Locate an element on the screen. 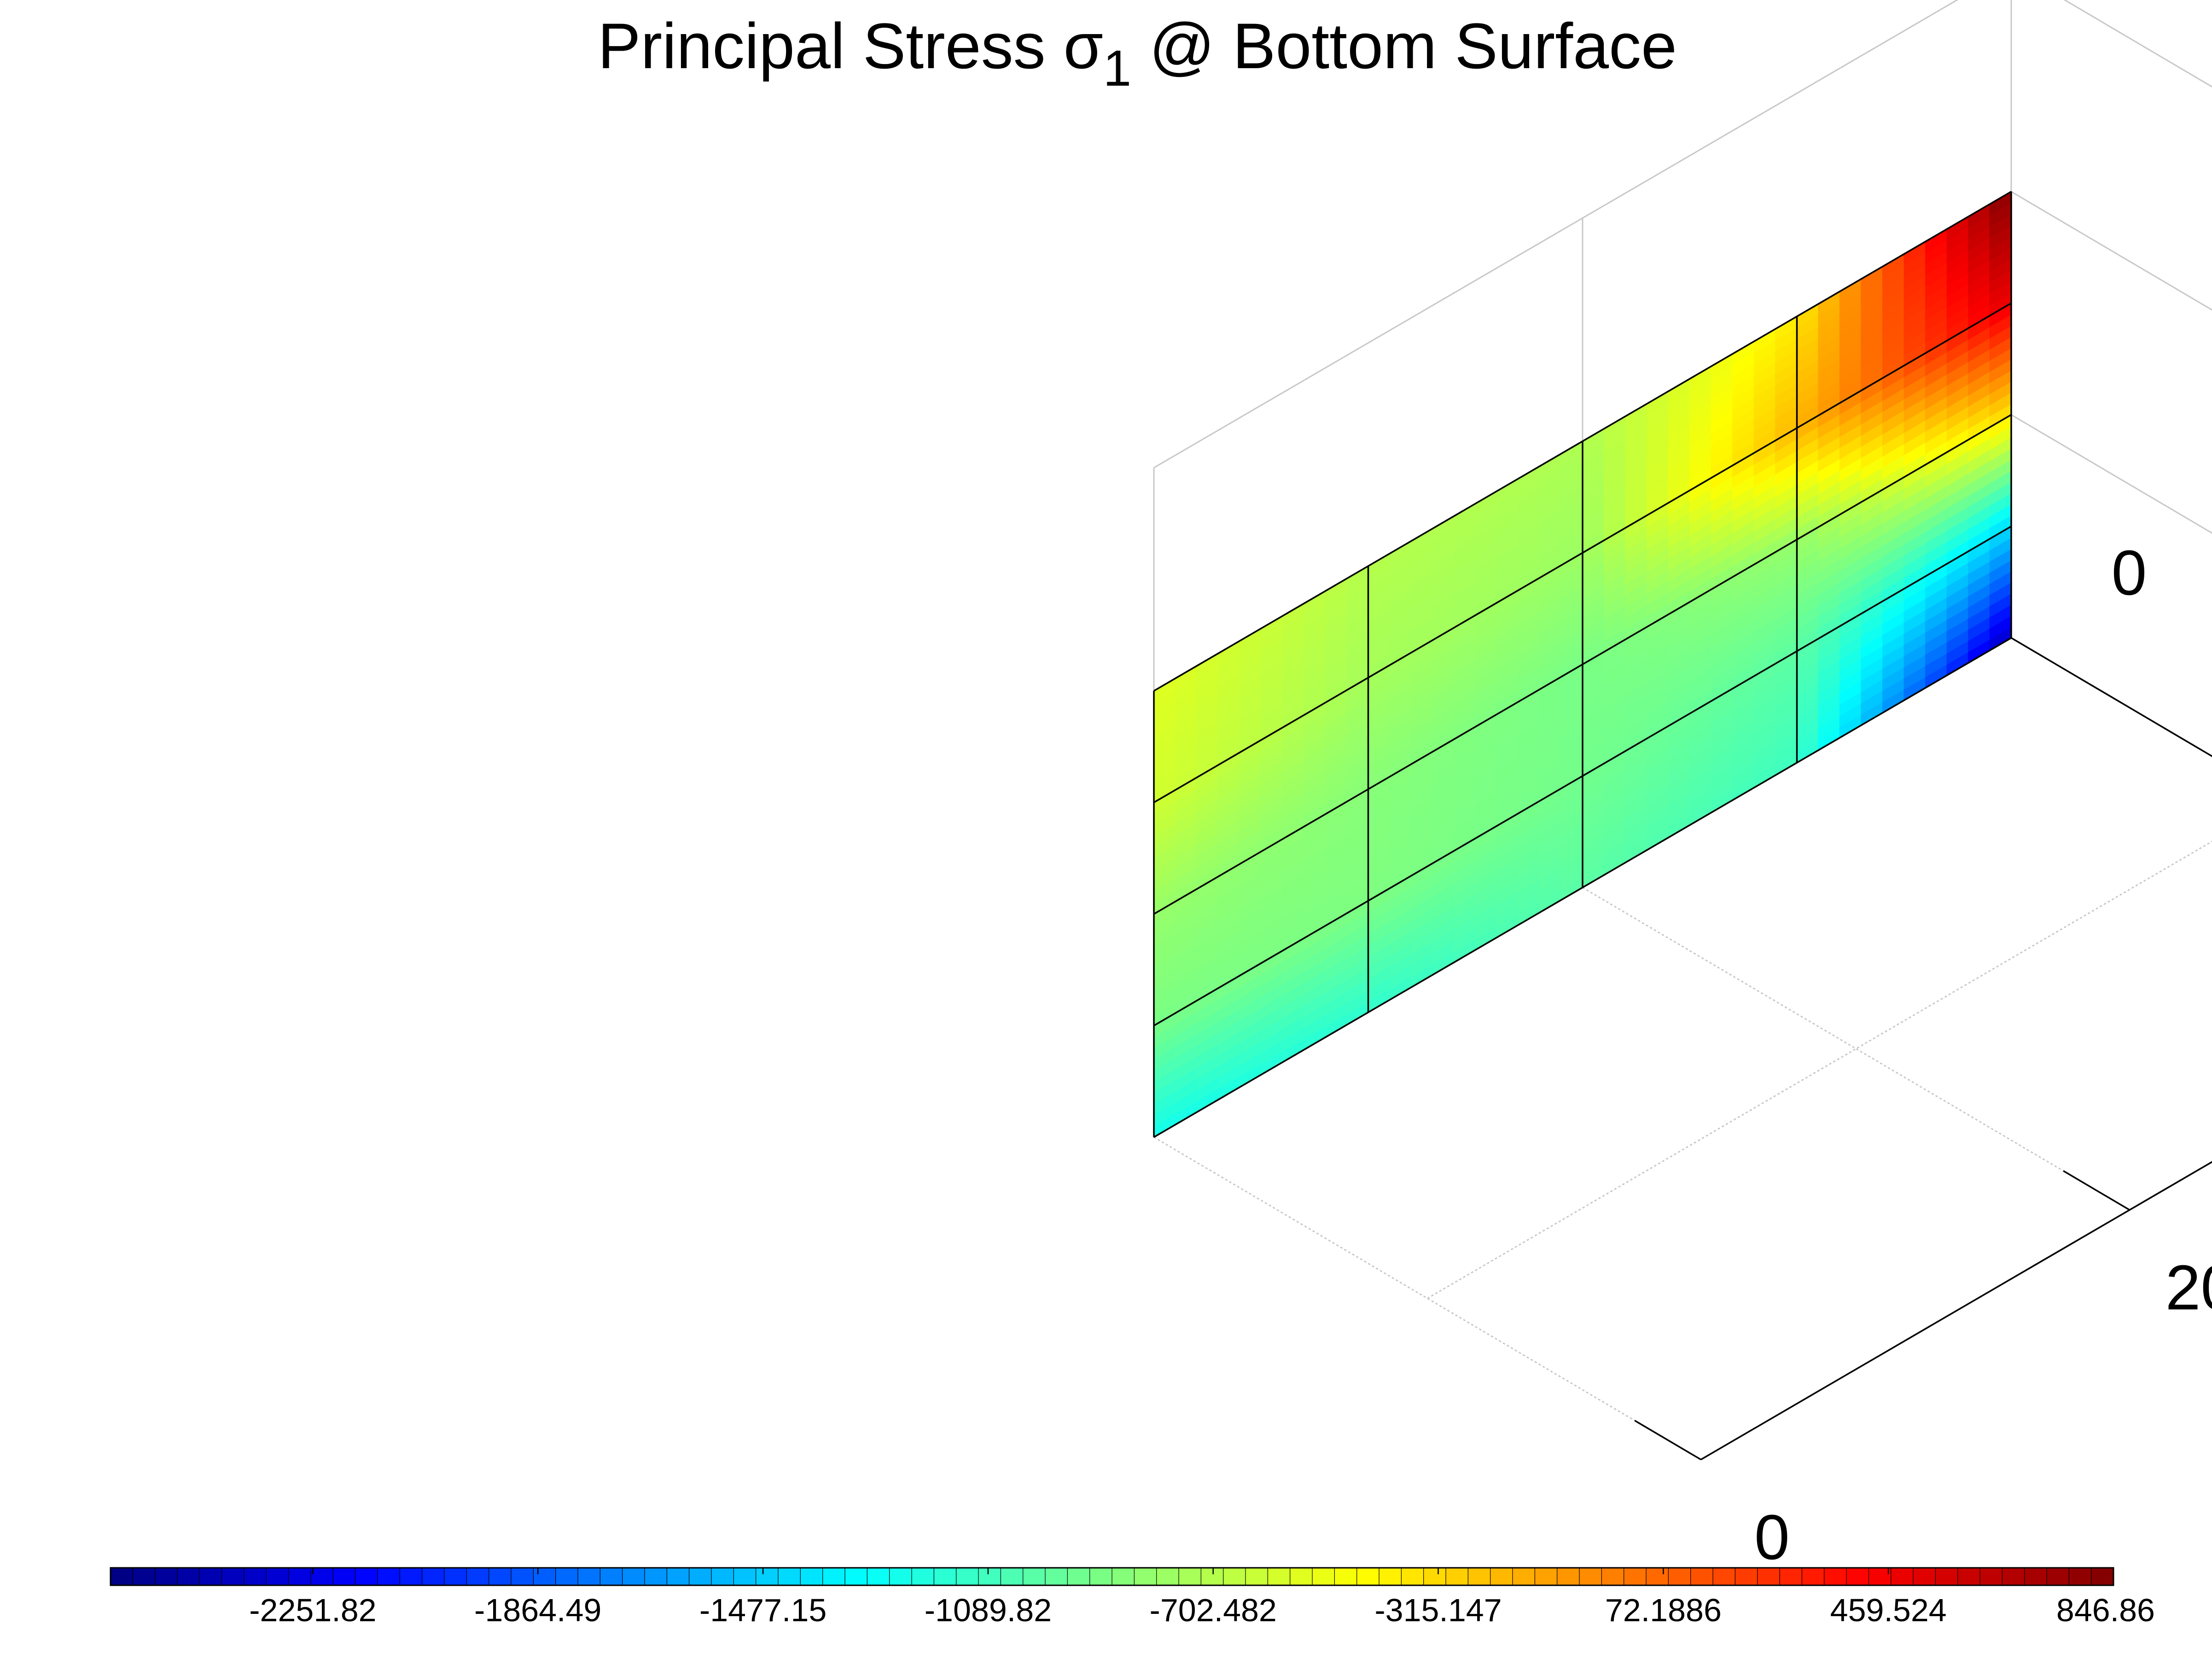  colorbar-tick-label: -702.482 is located at coordinates (1213, 1610).